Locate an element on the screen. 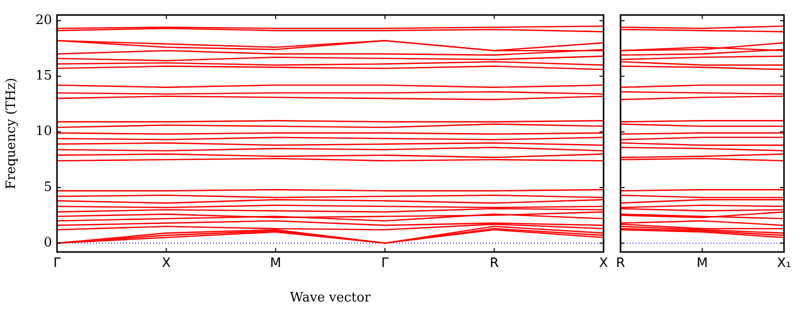  y-tick-label: 15 is located at coordinates (43, 76).